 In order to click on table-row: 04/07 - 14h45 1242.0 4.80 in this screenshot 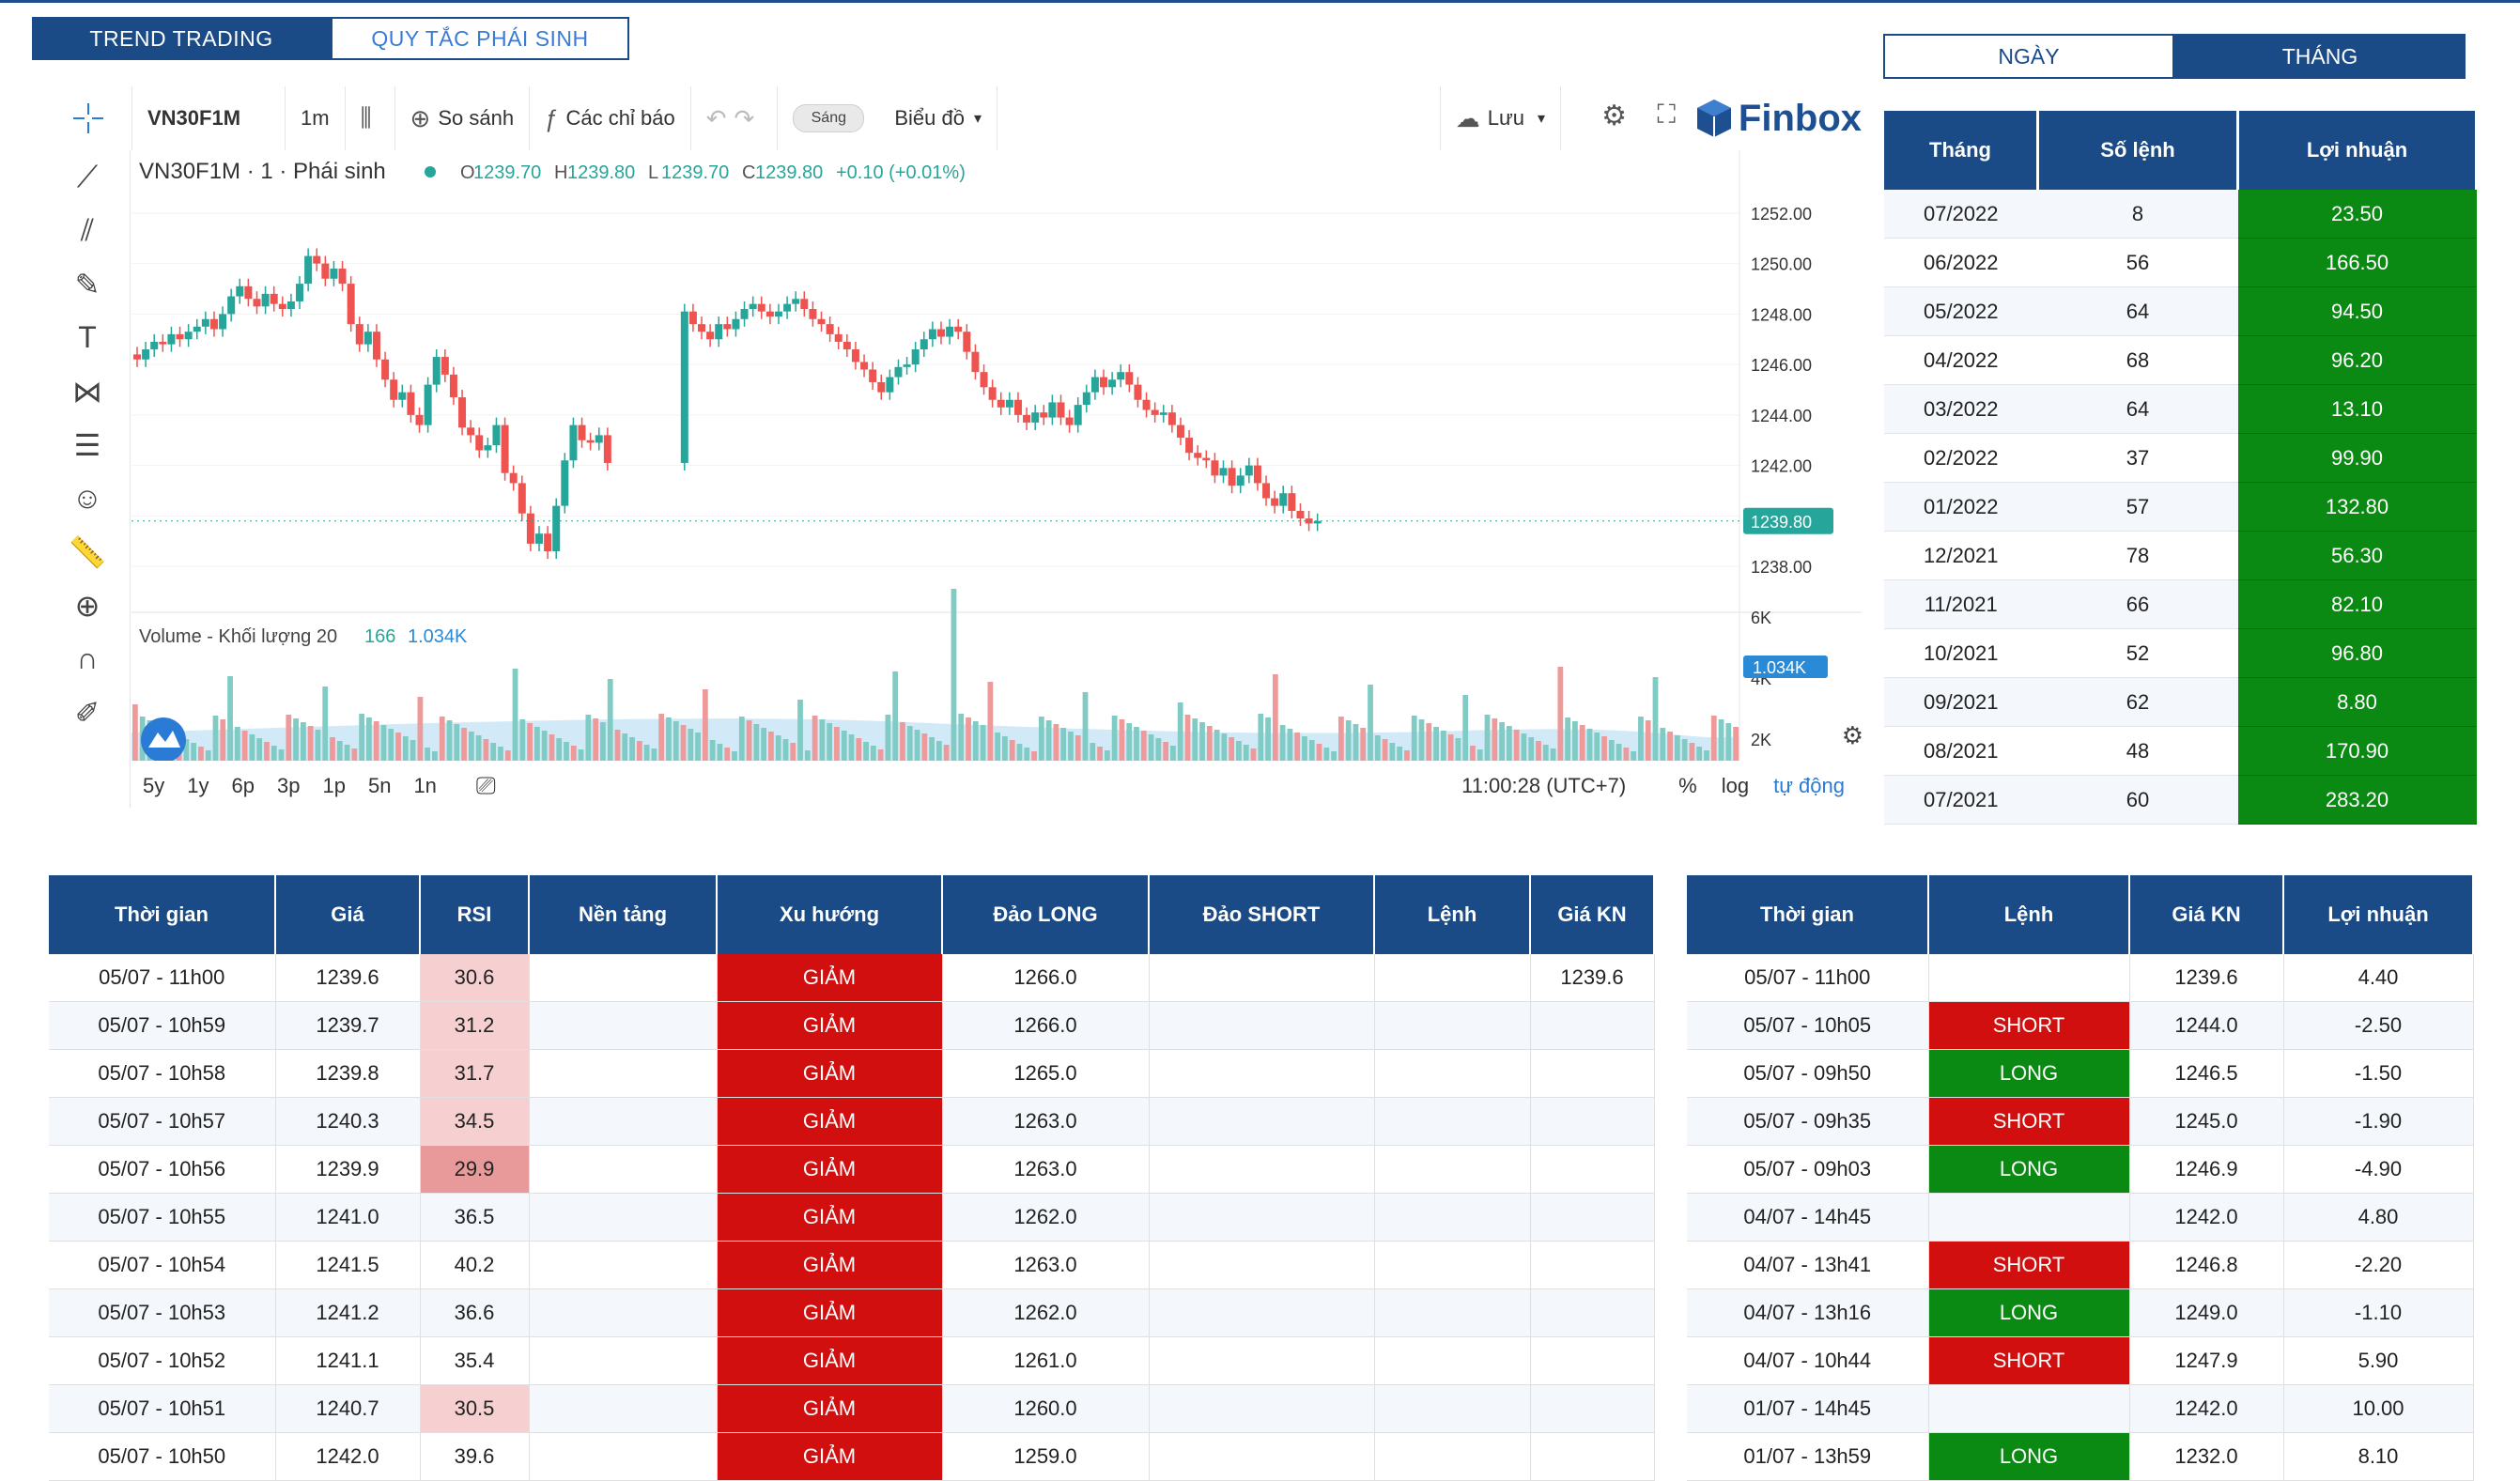, I will do `click(2080, 1218)`.